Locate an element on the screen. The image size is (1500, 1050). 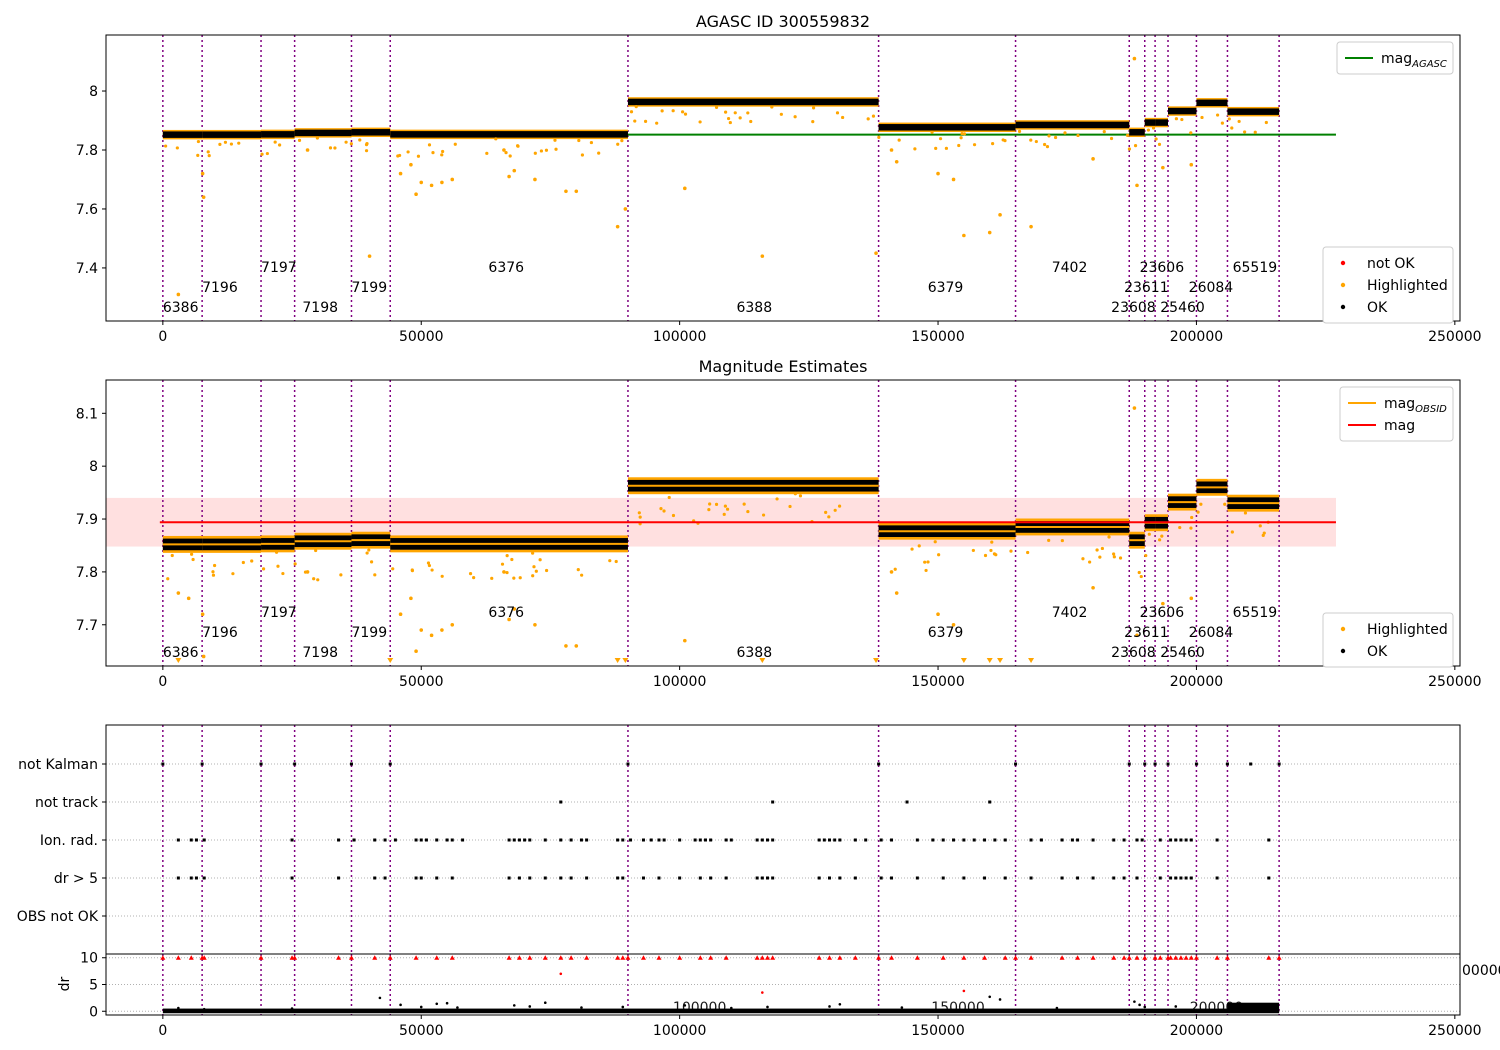
obsid-label: 23611 is located at coordinates (1146, 288).